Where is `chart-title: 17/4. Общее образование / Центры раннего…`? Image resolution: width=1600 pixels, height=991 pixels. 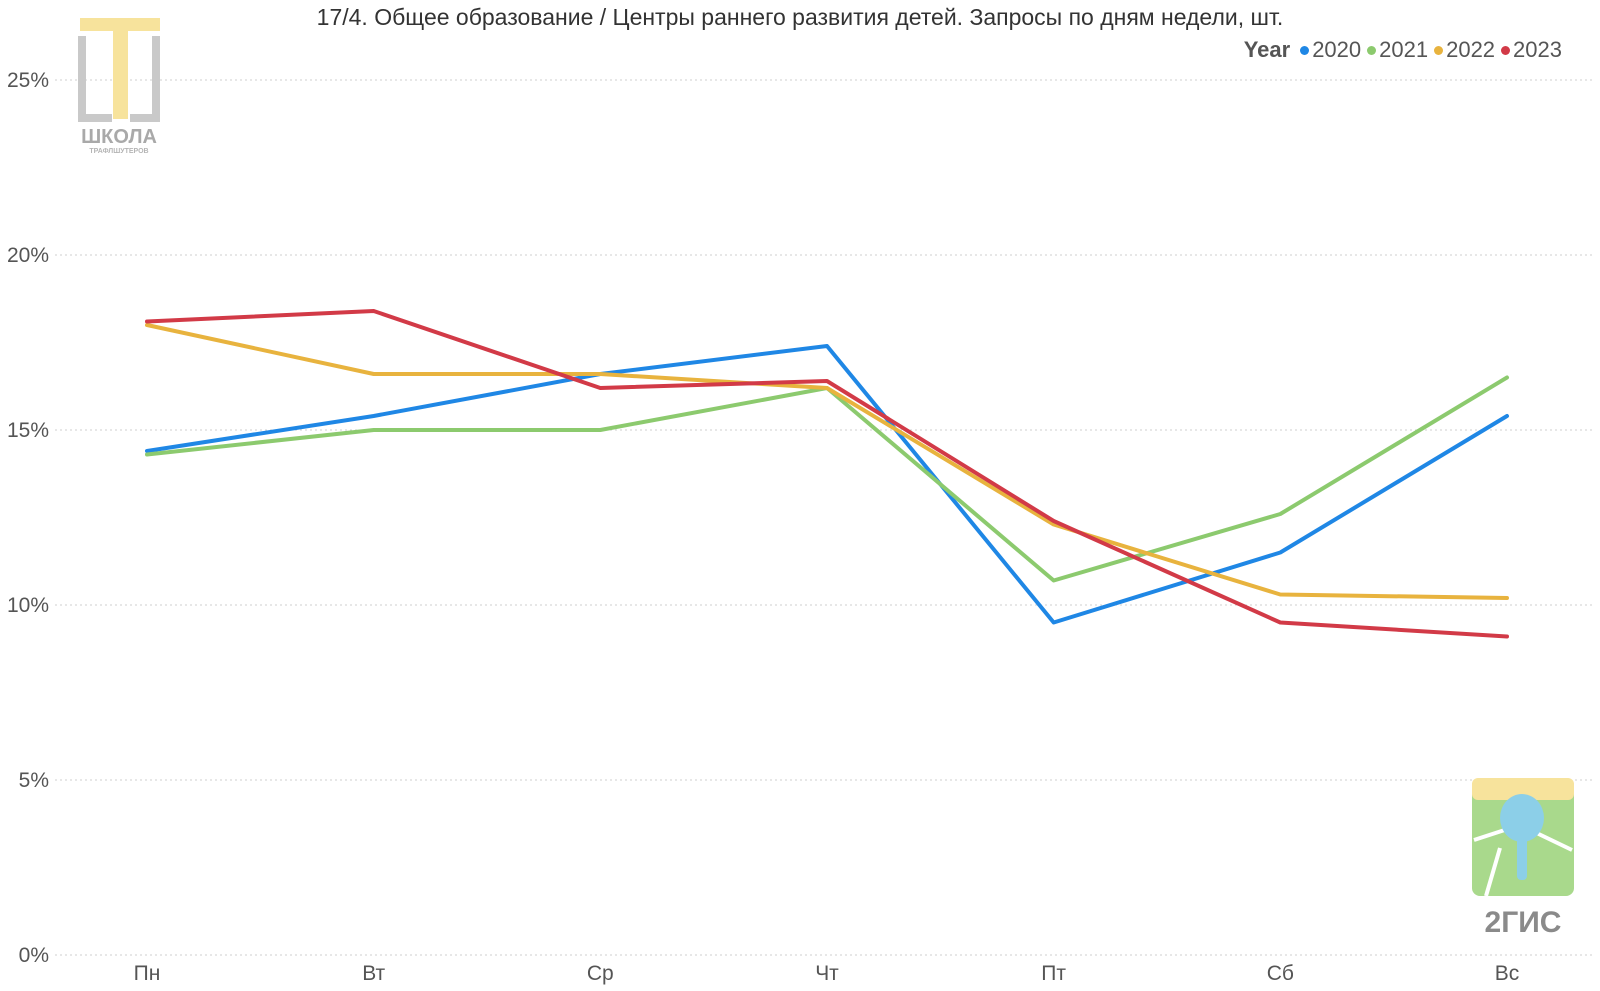 chart-title: 17/4. Общее образование / Центры раннего… is located at coordinates (800, 17).